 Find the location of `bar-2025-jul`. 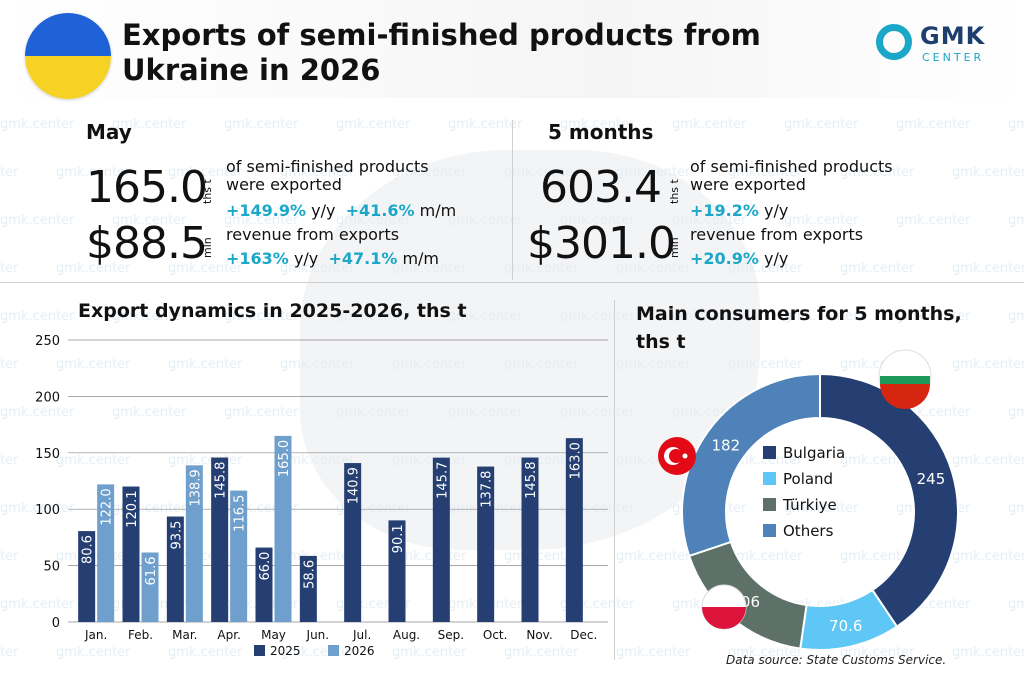

bar-2025-jul is located at coordinates (353, 542).